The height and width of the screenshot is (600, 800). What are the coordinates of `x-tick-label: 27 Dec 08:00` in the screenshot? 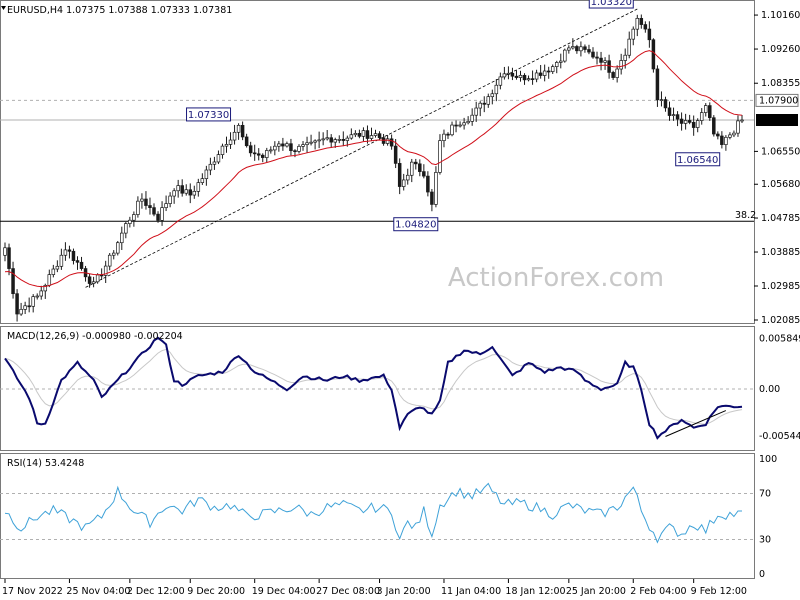 It's located at (348, 591).